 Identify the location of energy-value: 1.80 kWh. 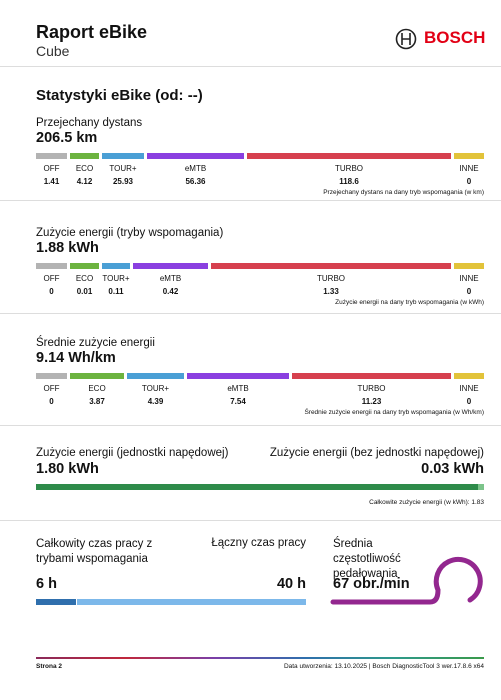
(67, 469).